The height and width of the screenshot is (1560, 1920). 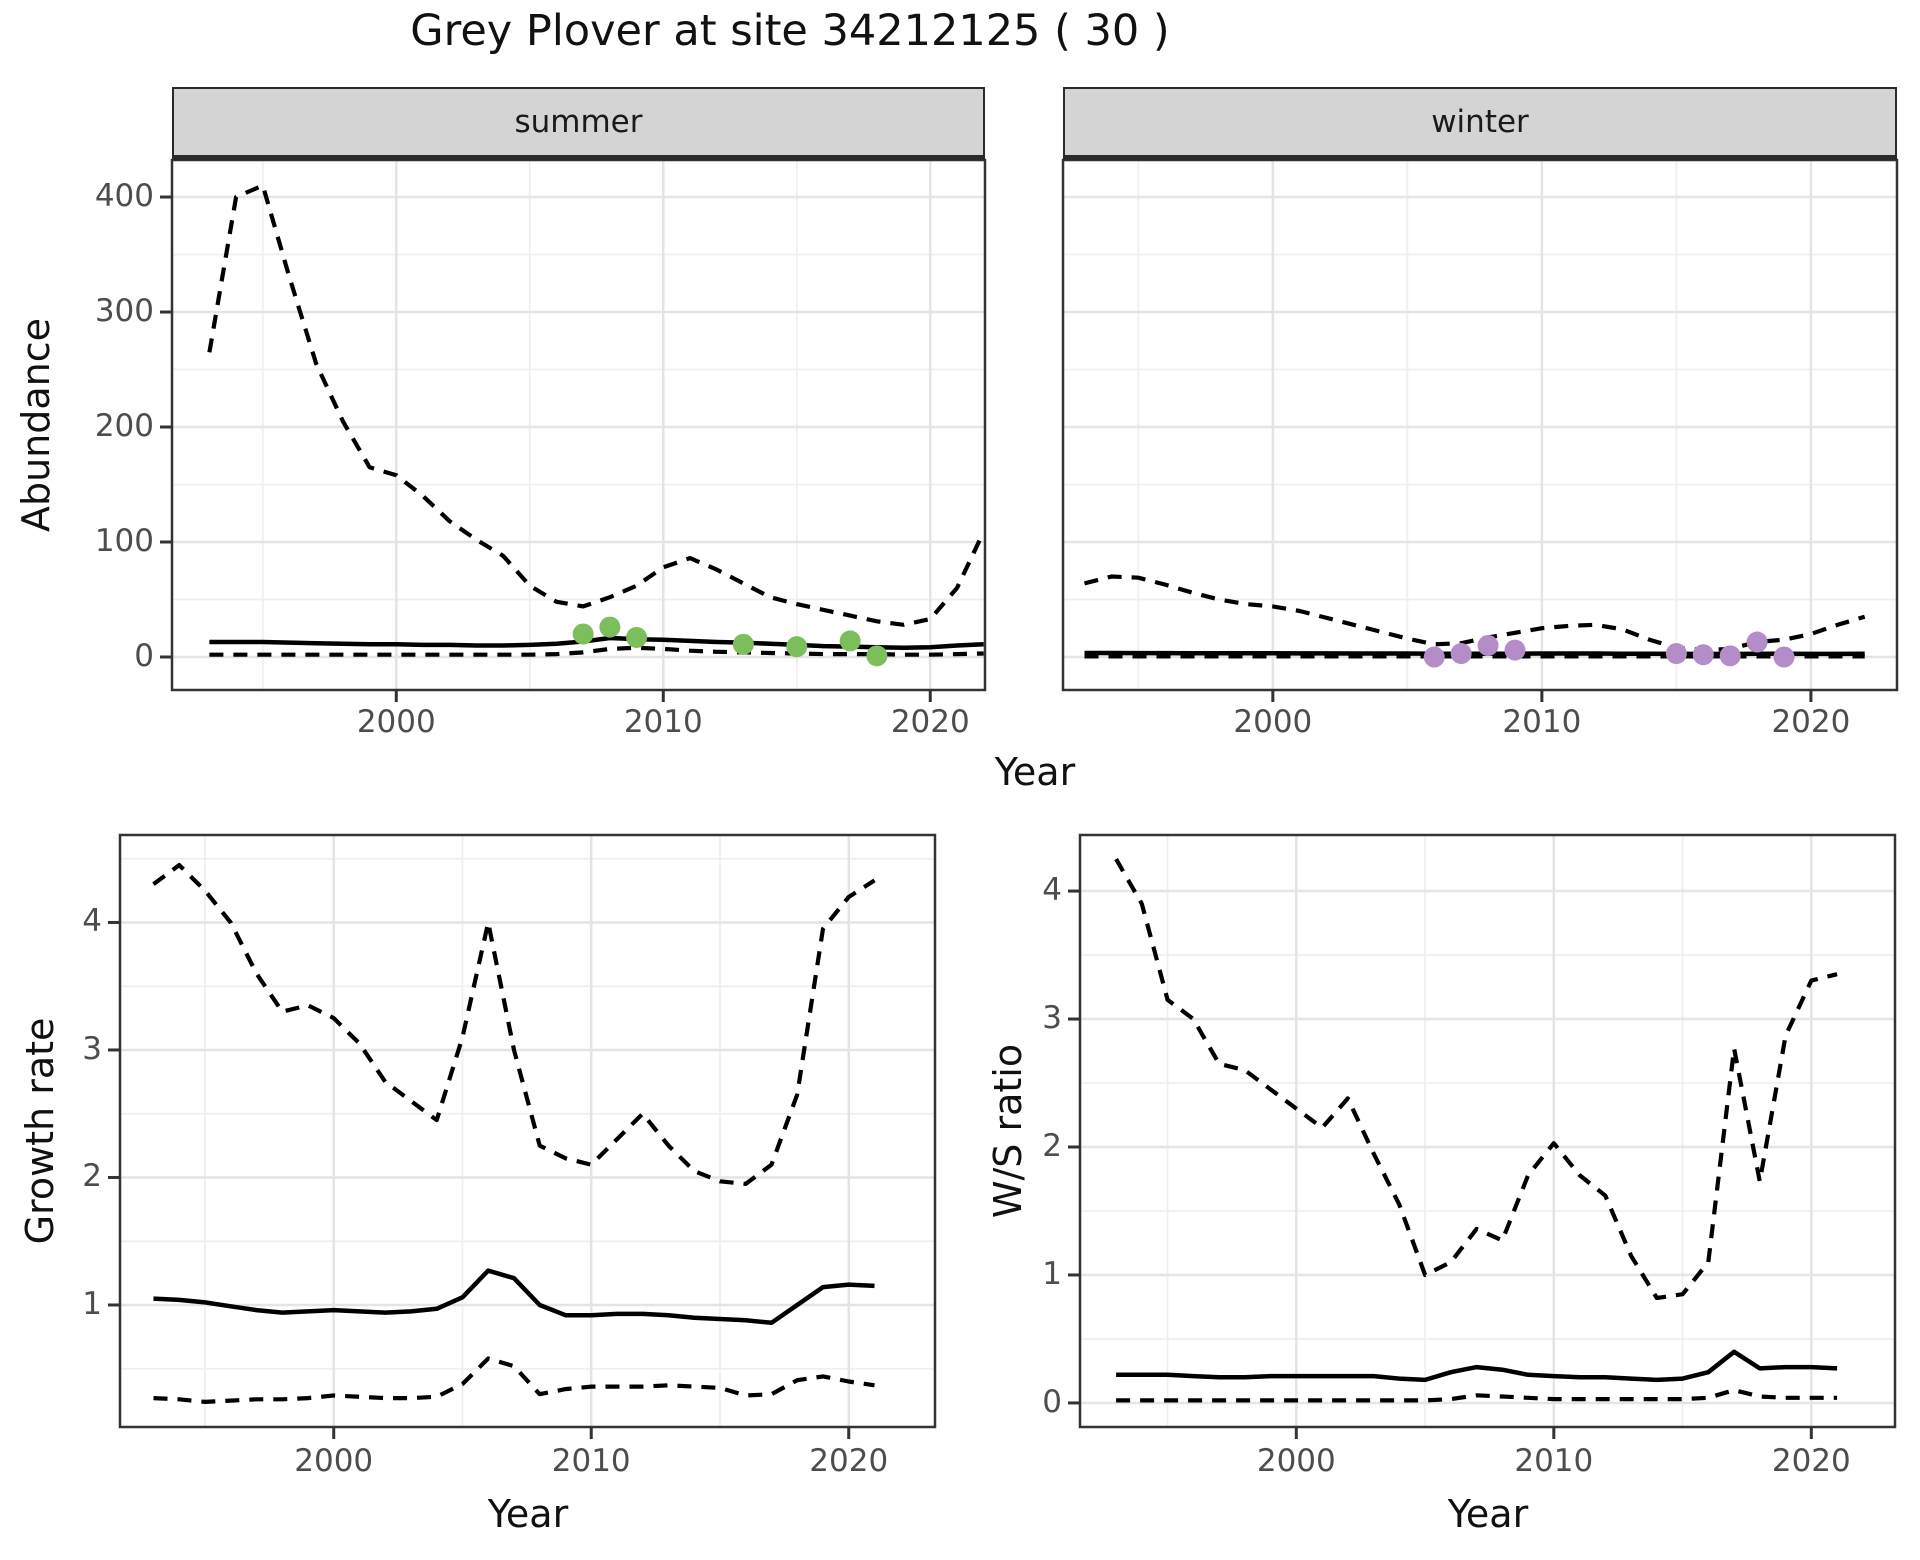 I want to click on y-tick-label: 100, so click(x=124, y=541).